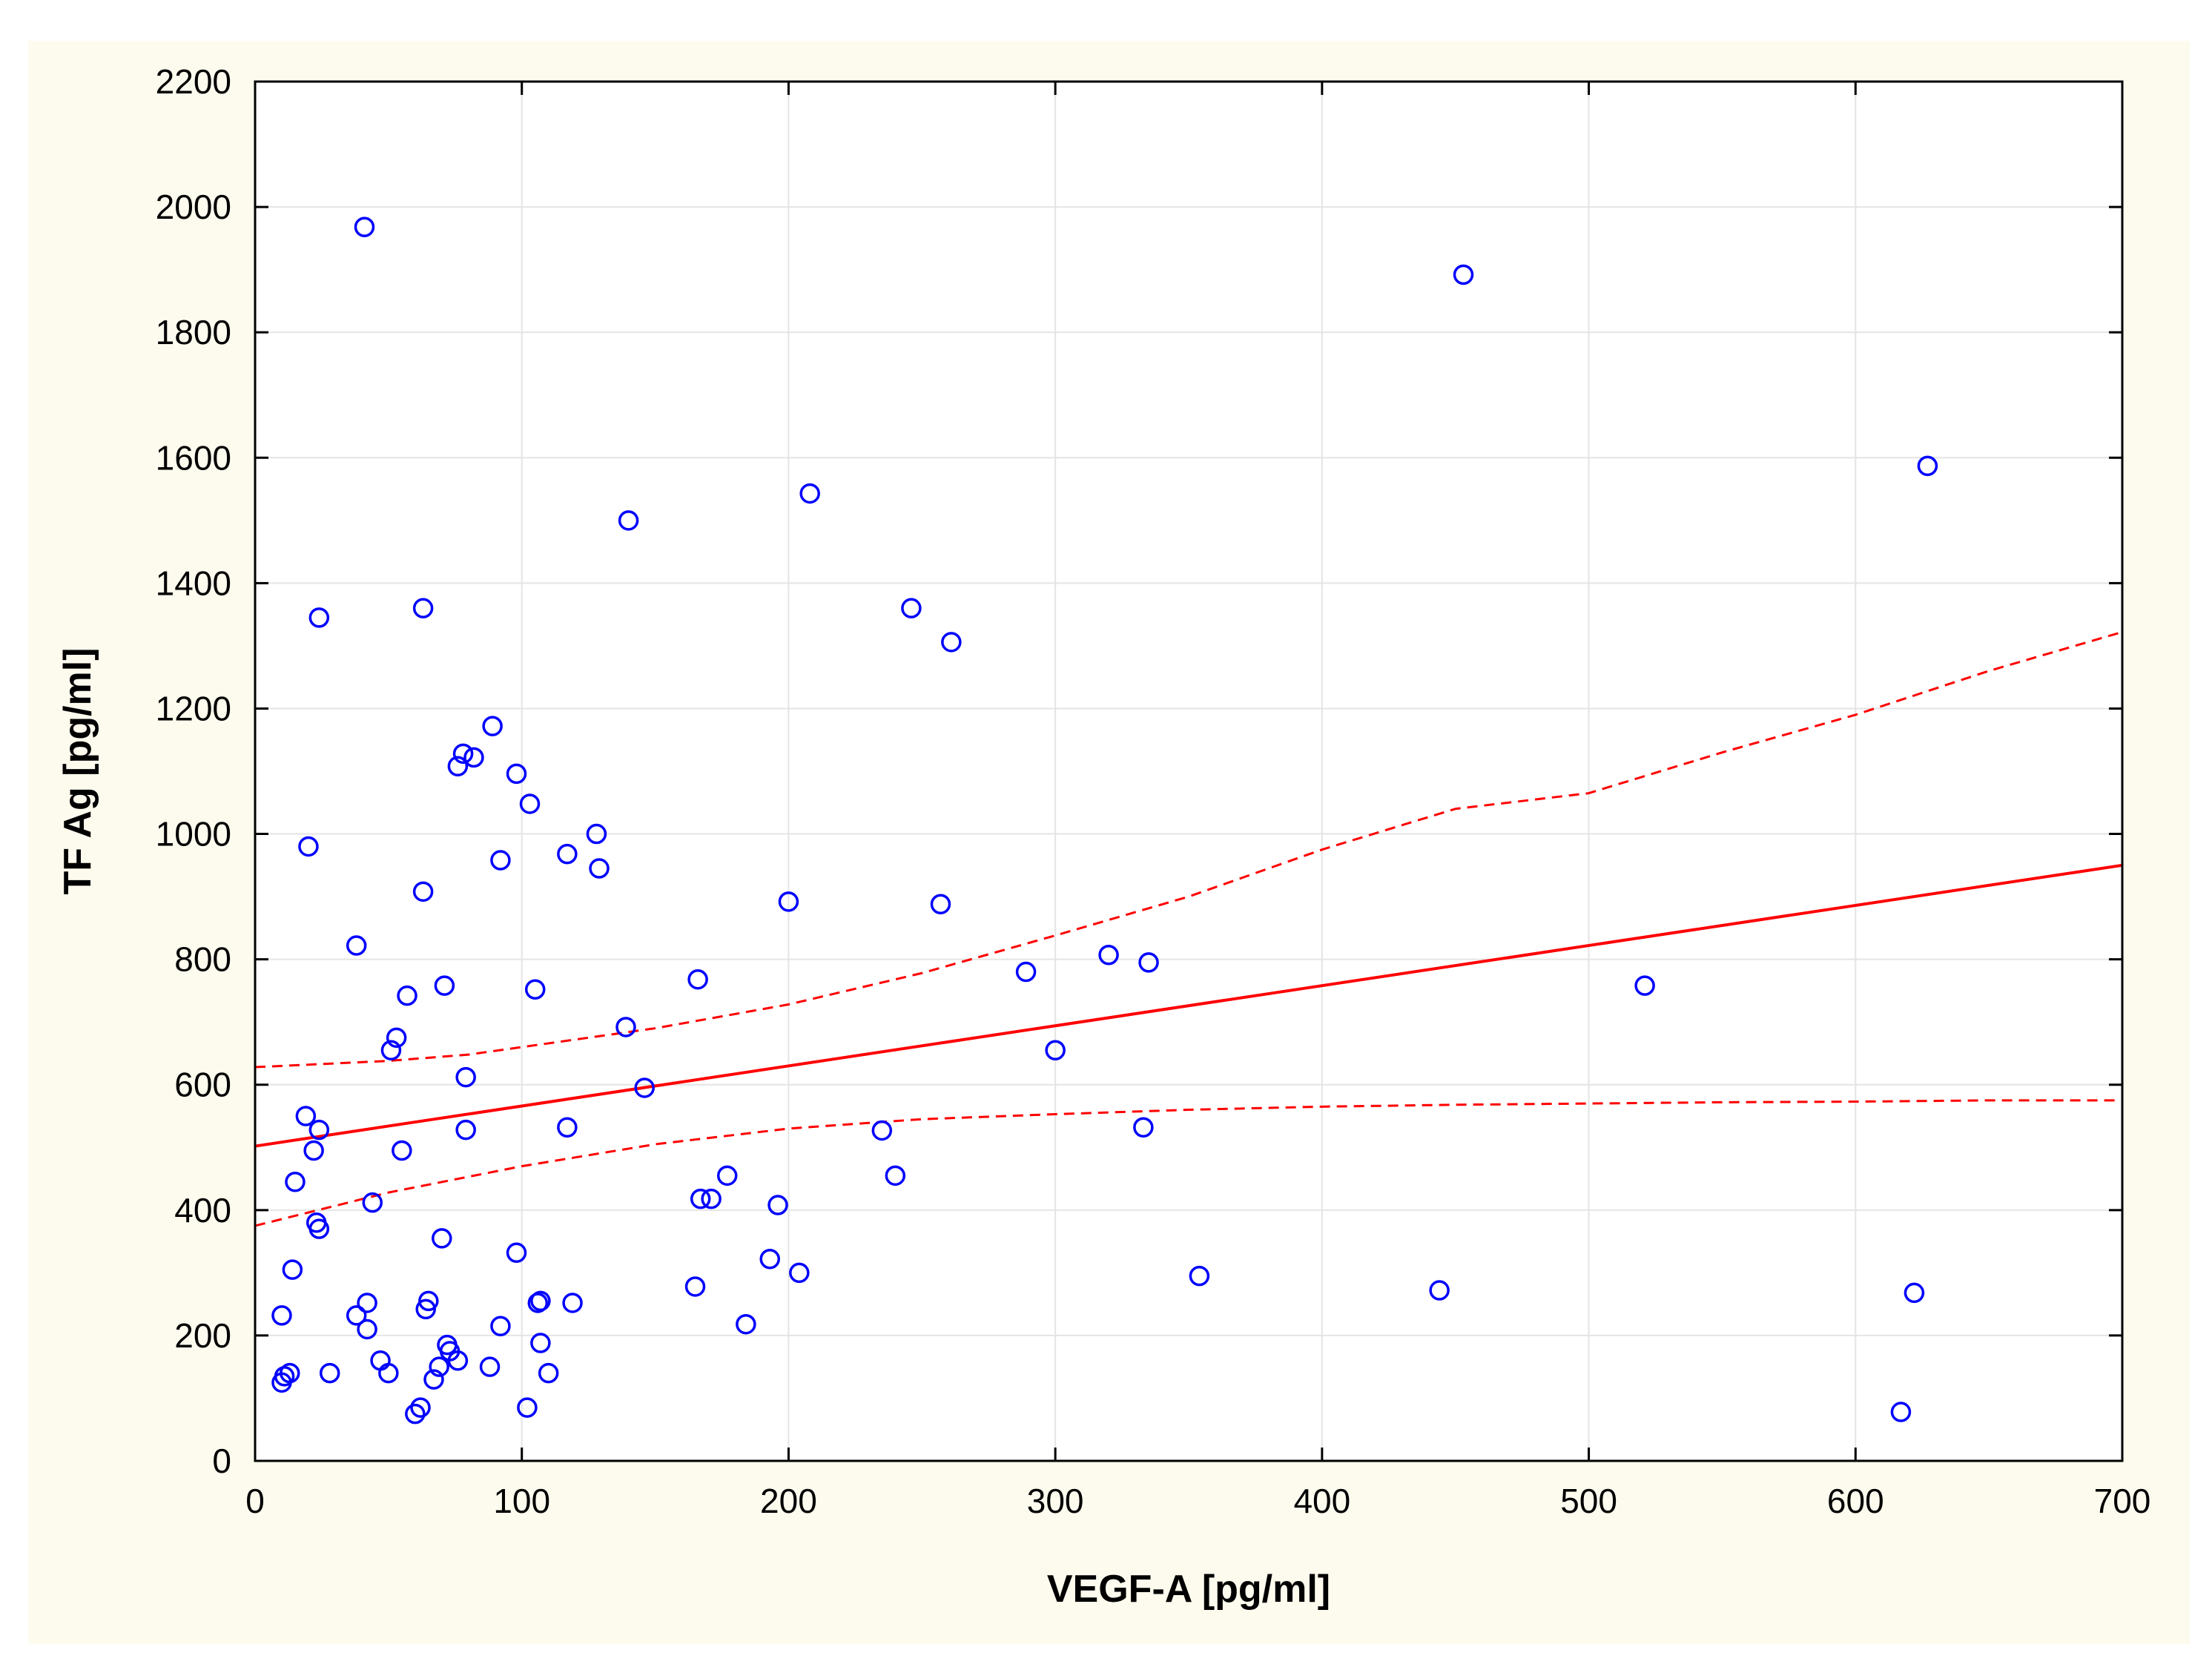  What do you see at coordinates (202, 1210) in the screenshot?
I see `y-tick-label: 400` at bounding box center [202, 1210].